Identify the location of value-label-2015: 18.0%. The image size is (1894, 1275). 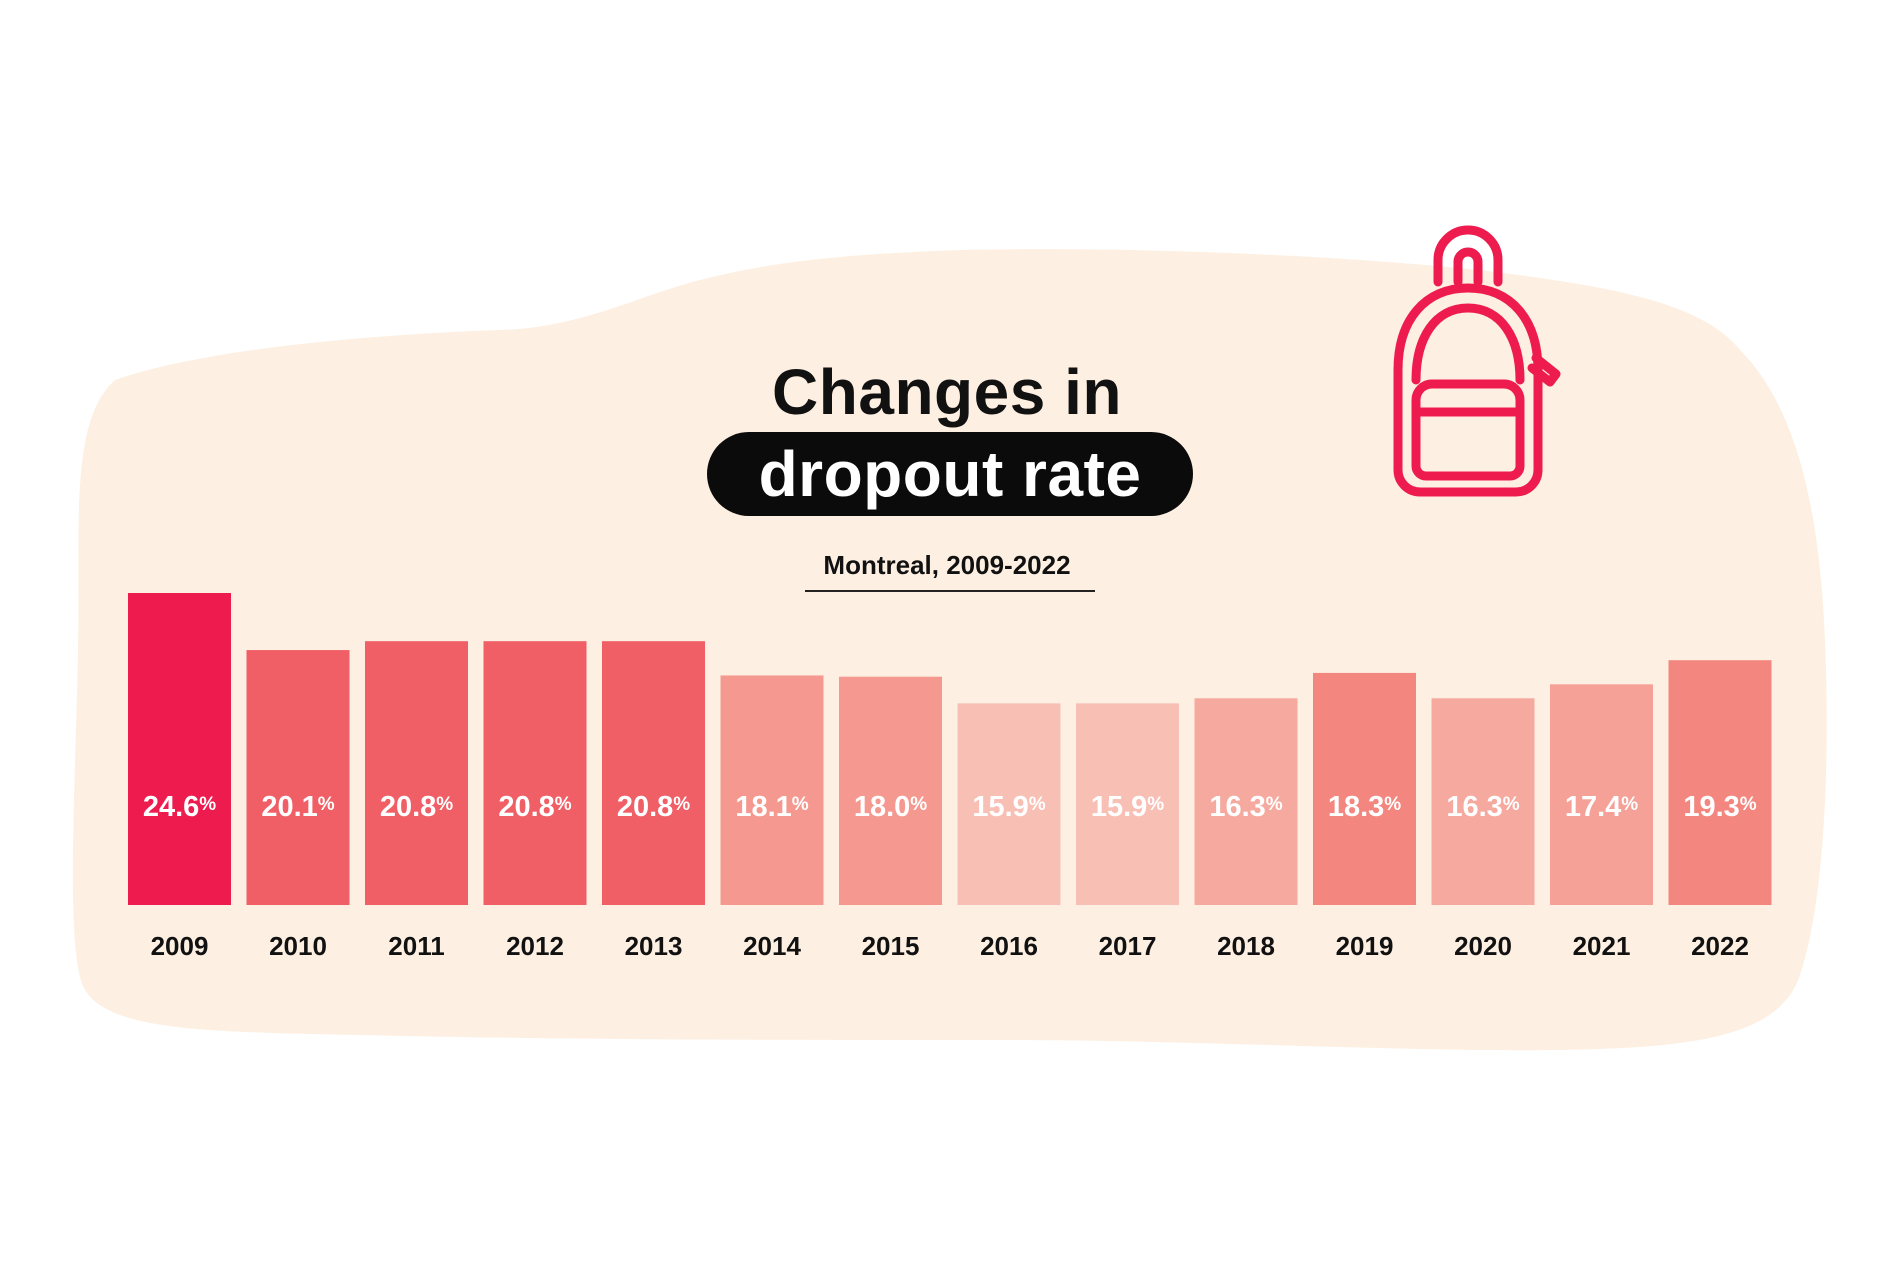
(890, 807).